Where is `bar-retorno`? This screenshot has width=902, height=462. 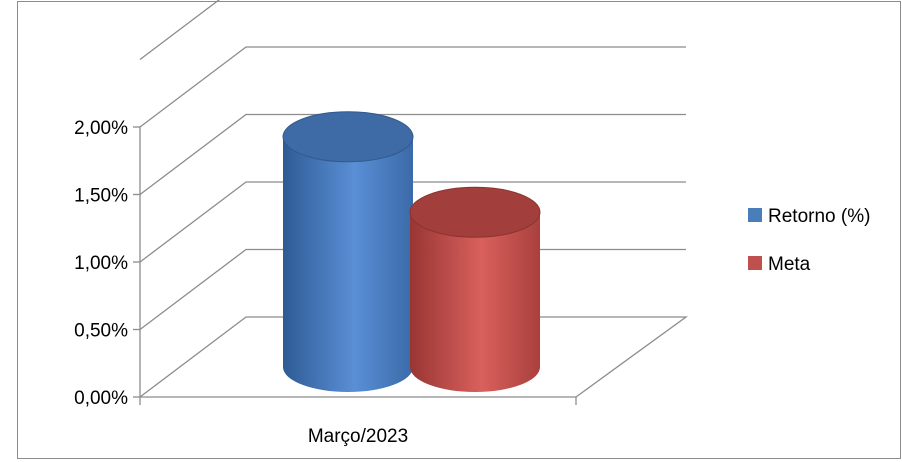 bar-retorno is located at coordinates (348, 251).